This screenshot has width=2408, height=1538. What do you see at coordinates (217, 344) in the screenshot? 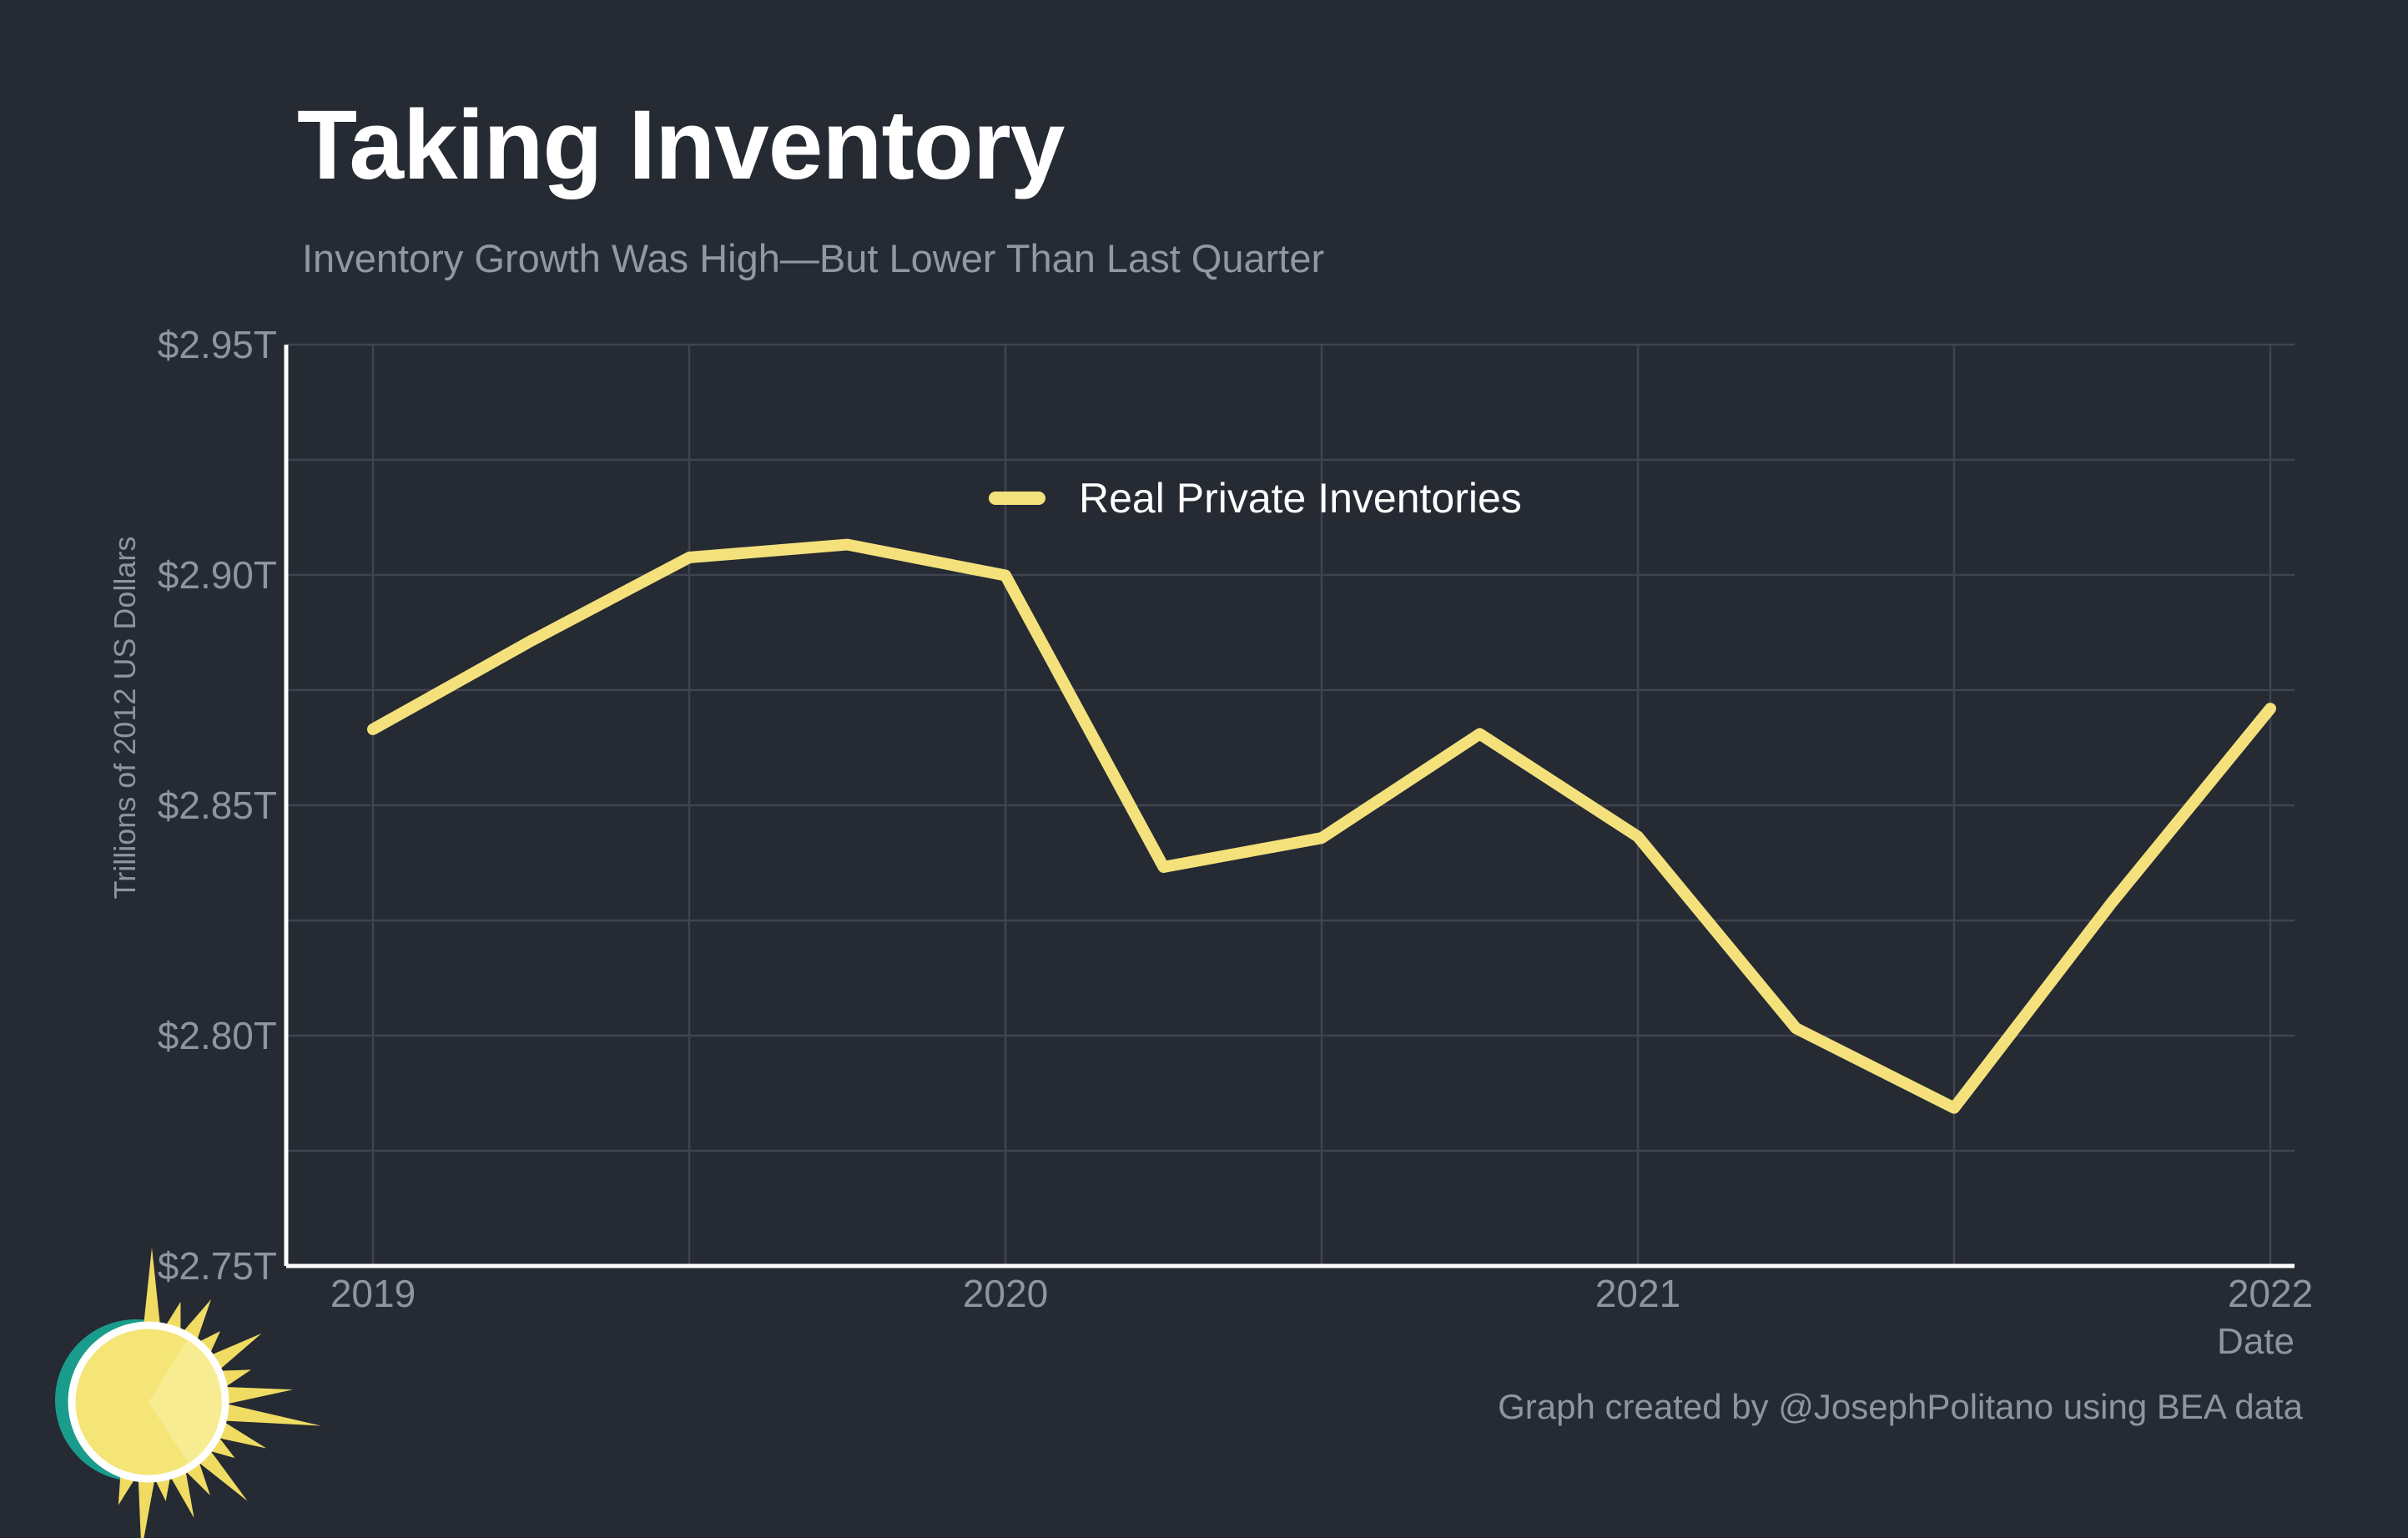
I see `y-tick-label: $2.95T` at bounding box center [217, 344].